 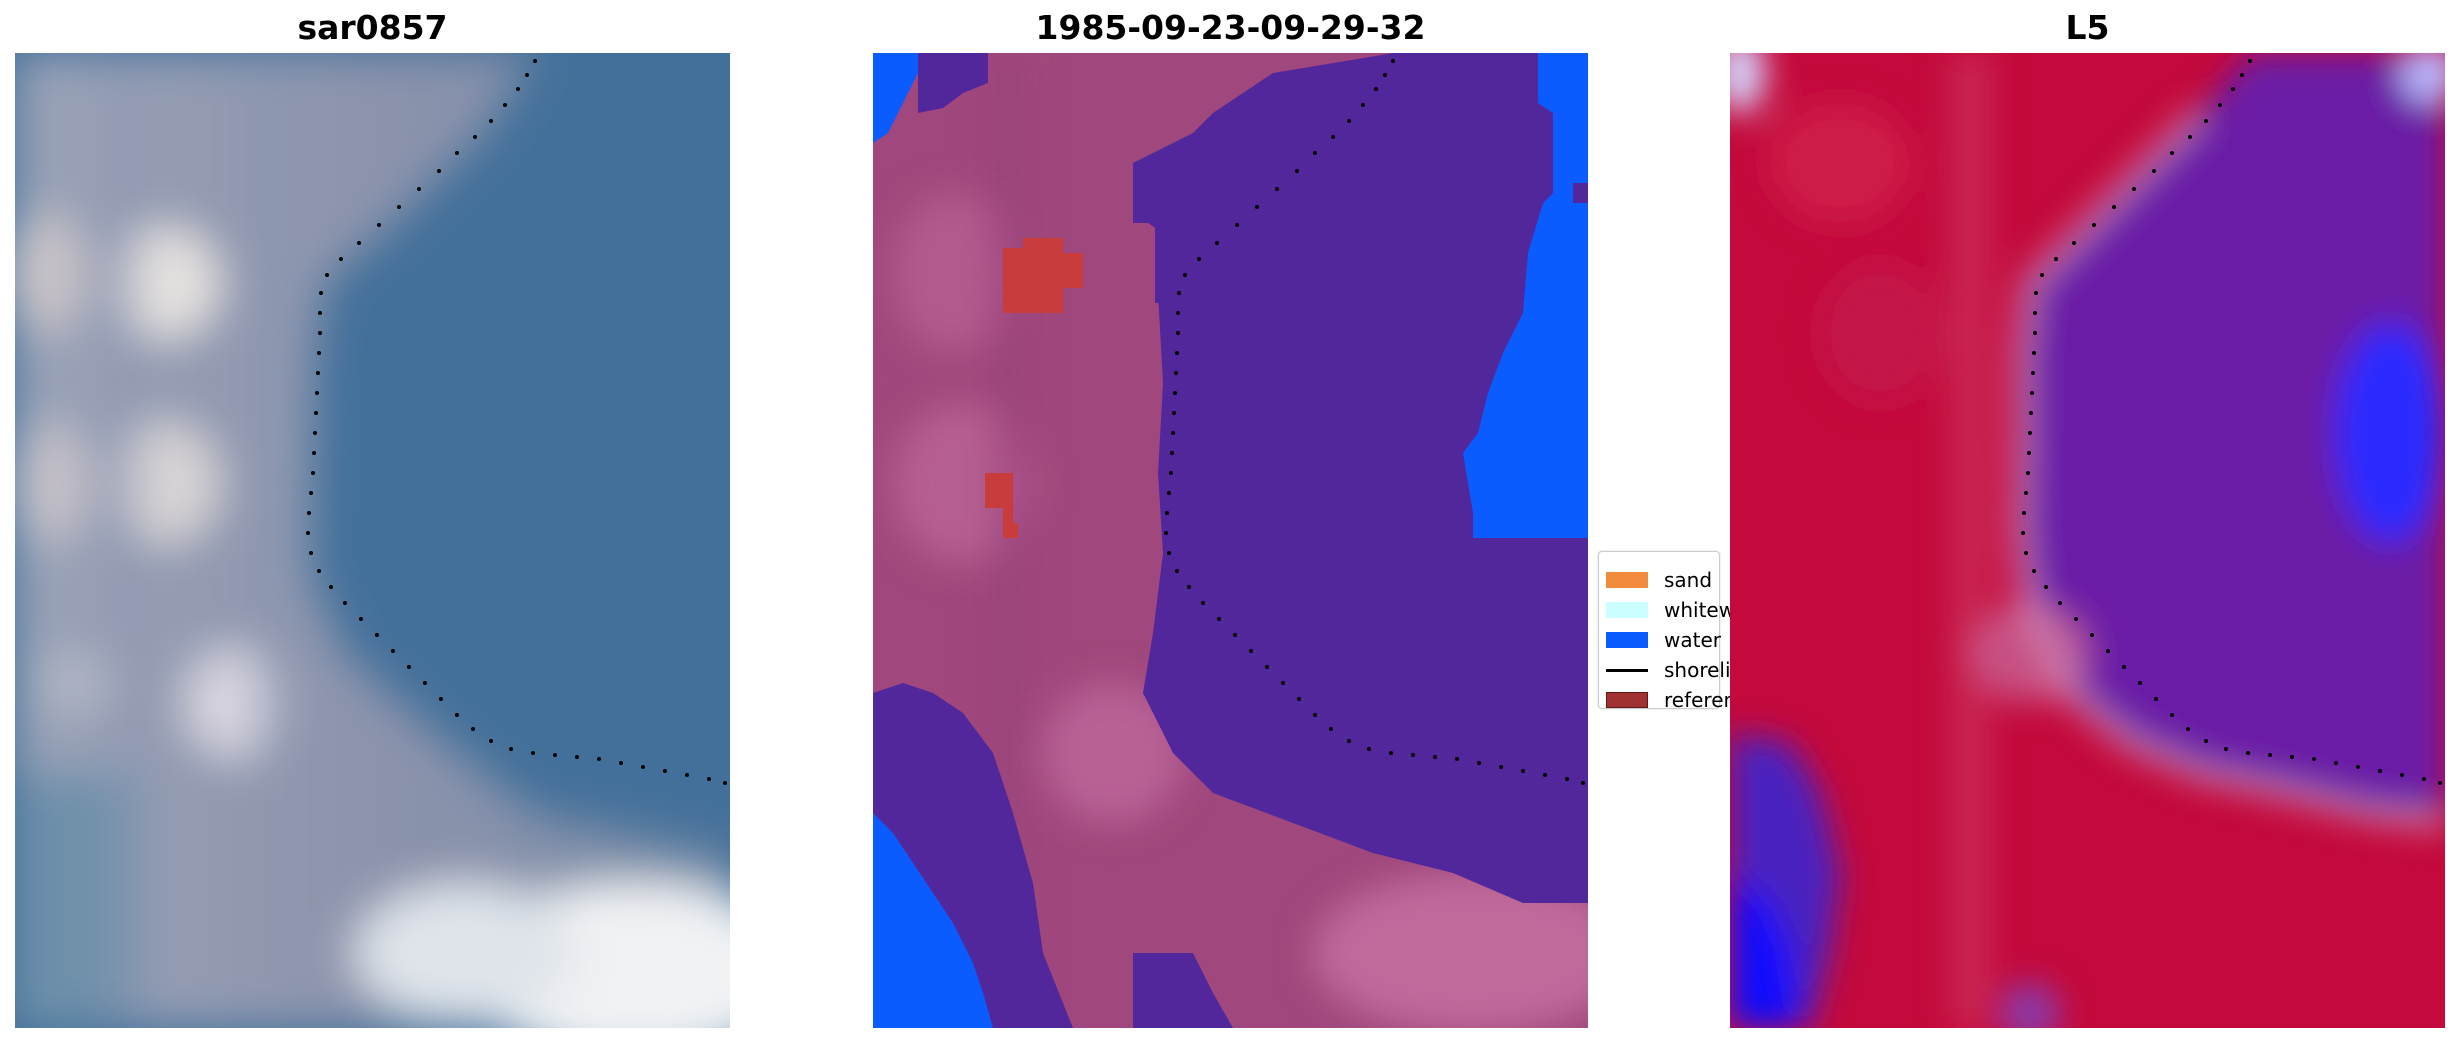 I want to click on right-panel-title: L5, so click(x=2087, y=27).